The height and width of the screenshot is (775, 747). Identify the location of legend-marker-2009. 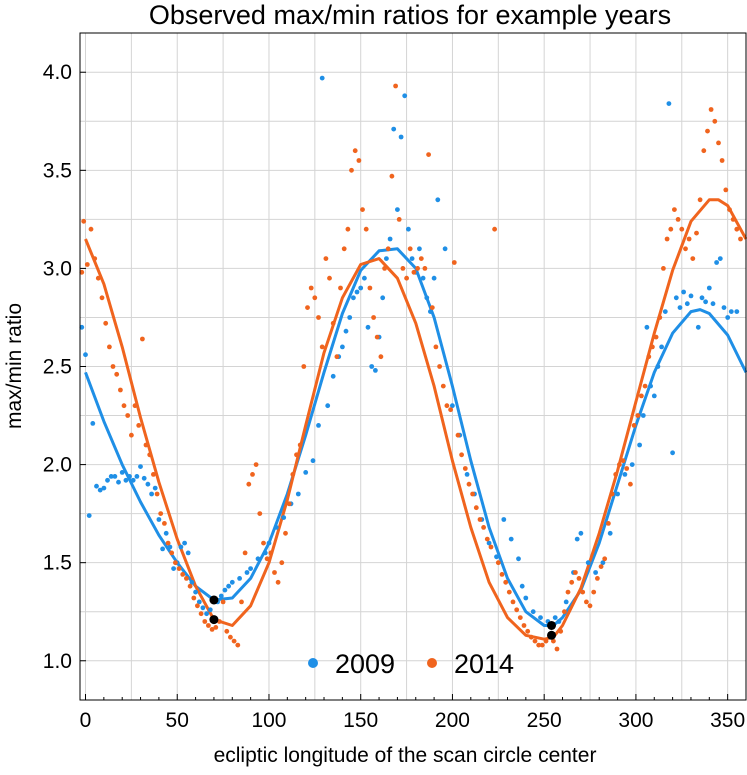
(313, 663).